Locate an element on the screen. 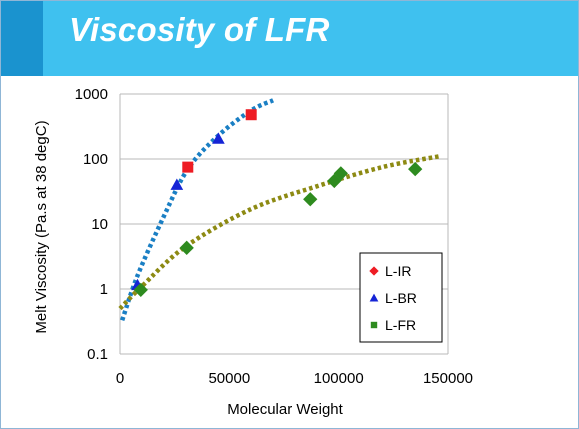  legend: L-IR L-BR L-FR is located at coordinates (401, 297).